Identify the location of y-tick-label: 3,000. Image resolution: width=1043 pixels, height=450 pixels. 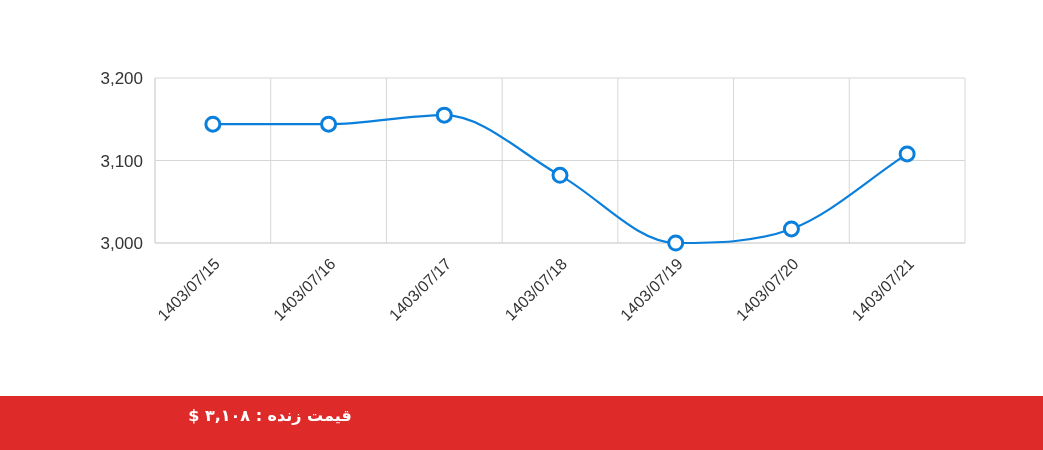
(121, 243).